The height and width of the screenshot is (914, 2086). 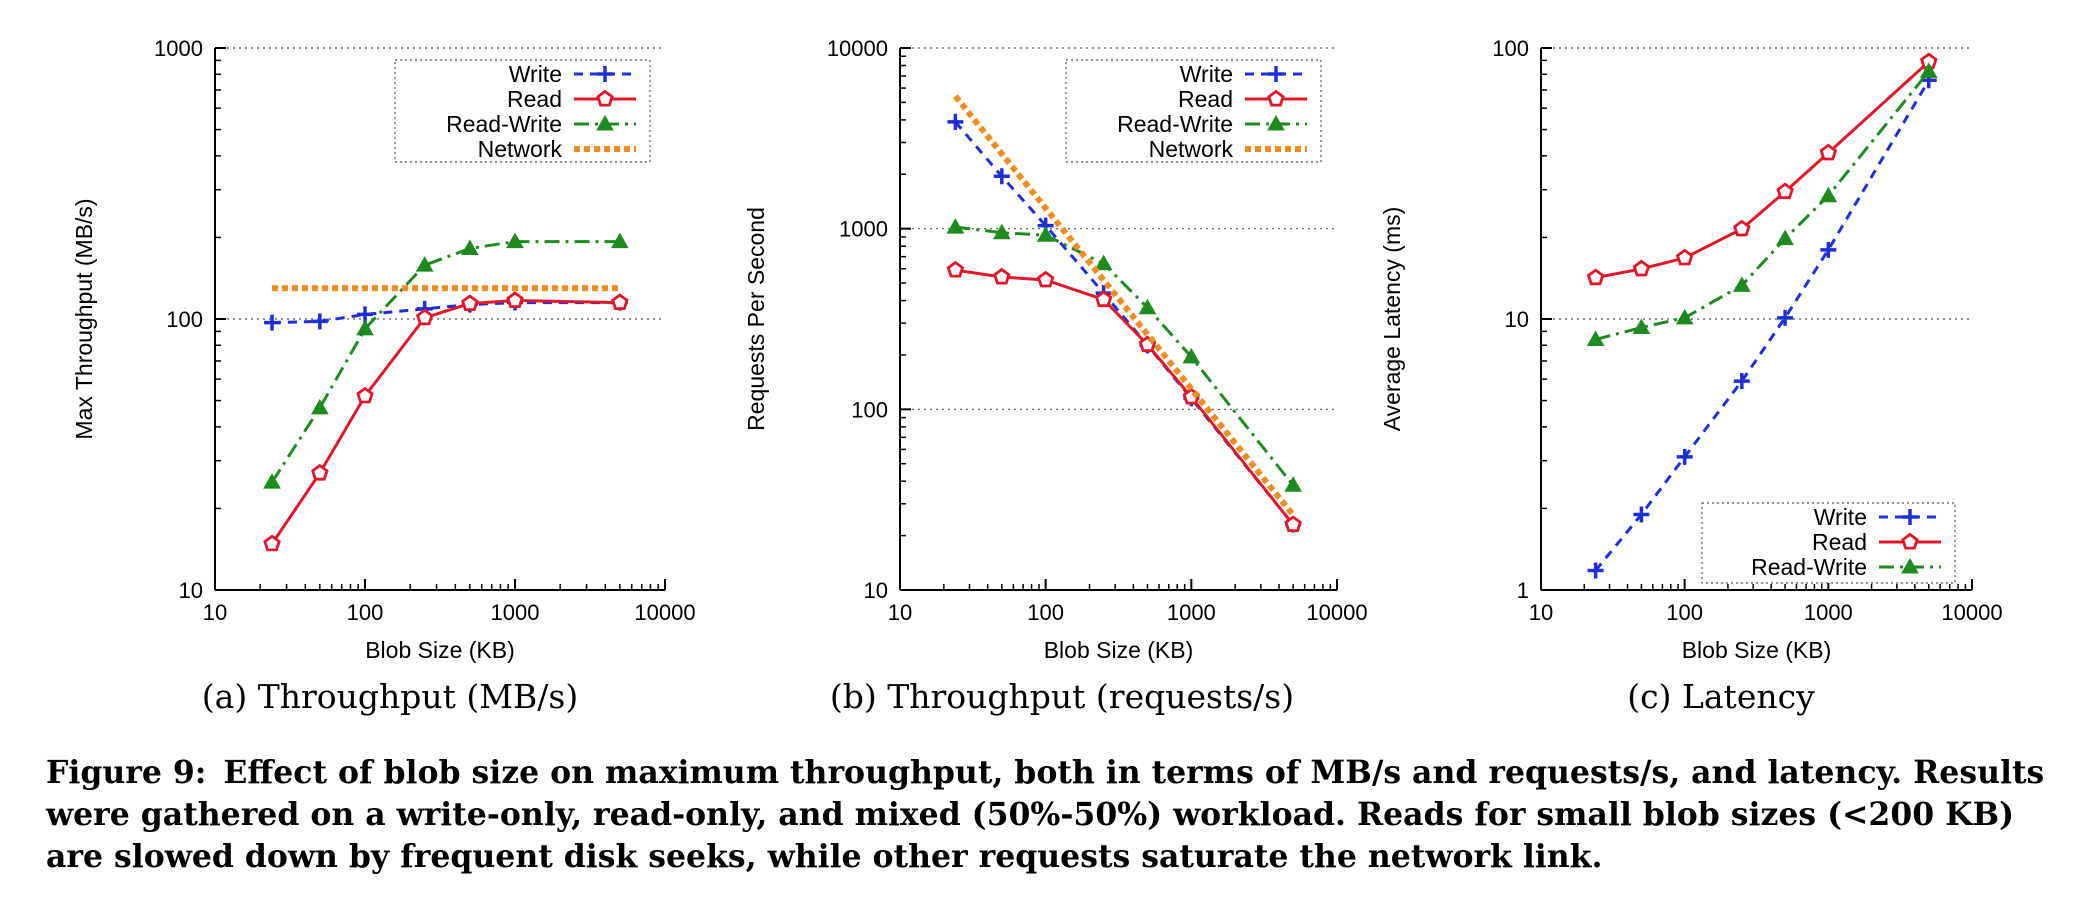 I want to click on caption-label: Figure 9:, so click(x=126, y=772).